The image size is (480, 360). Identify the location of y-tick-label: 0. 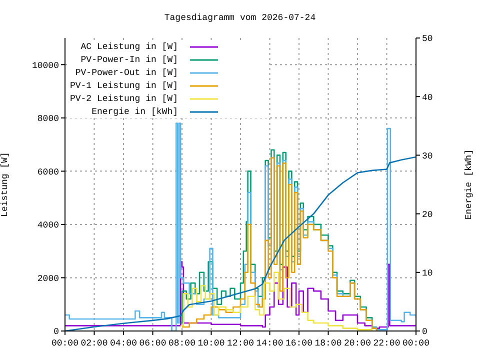
(56, 332).